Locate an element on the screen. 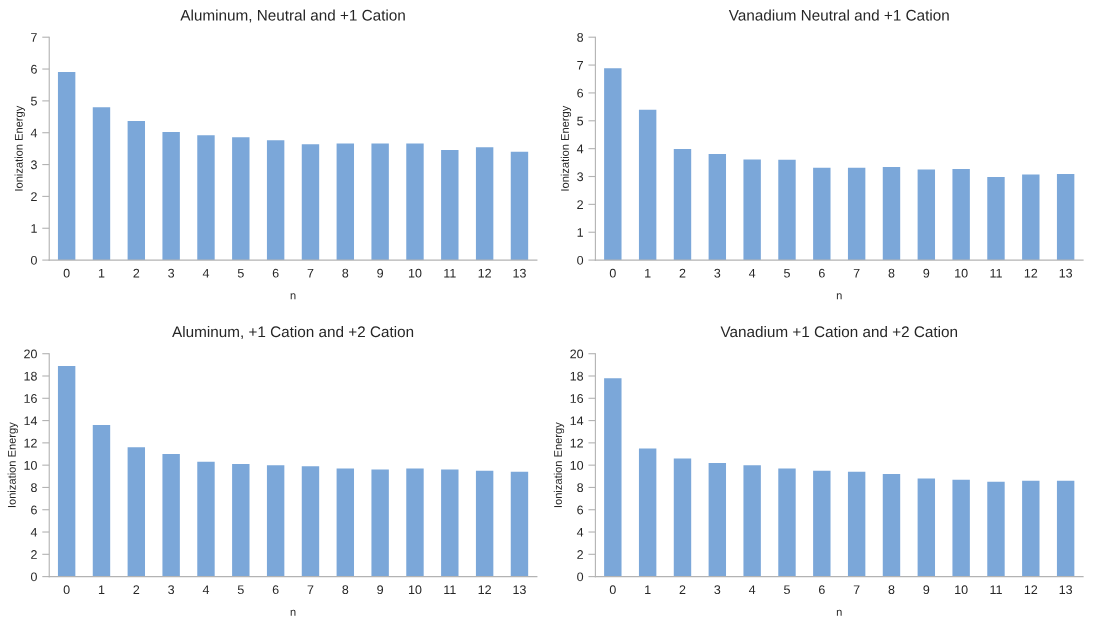 This screenshot has height=620, width=1094. y-tick-label: 3 is located at coordinates (580, 177).